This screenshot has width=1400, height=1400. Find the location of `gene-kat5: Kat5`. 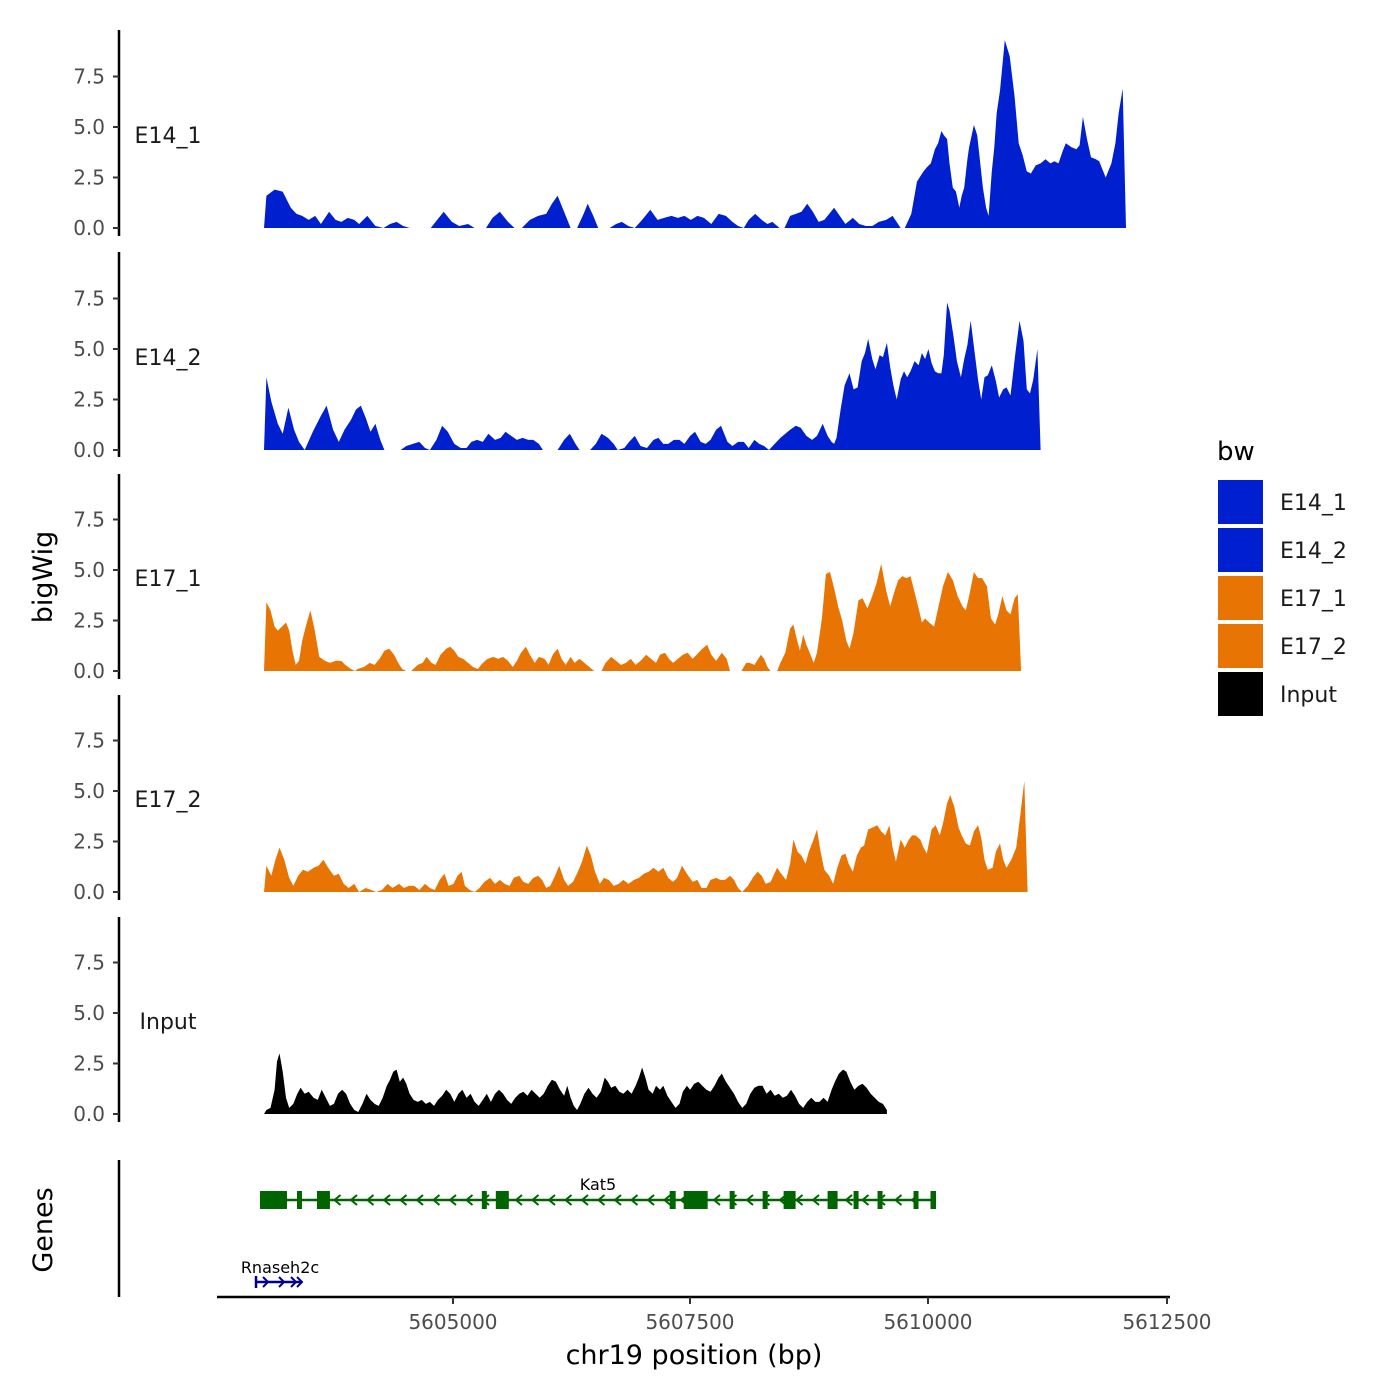

gene-kat5: Kat5 is located at coordinates (598, 1192).